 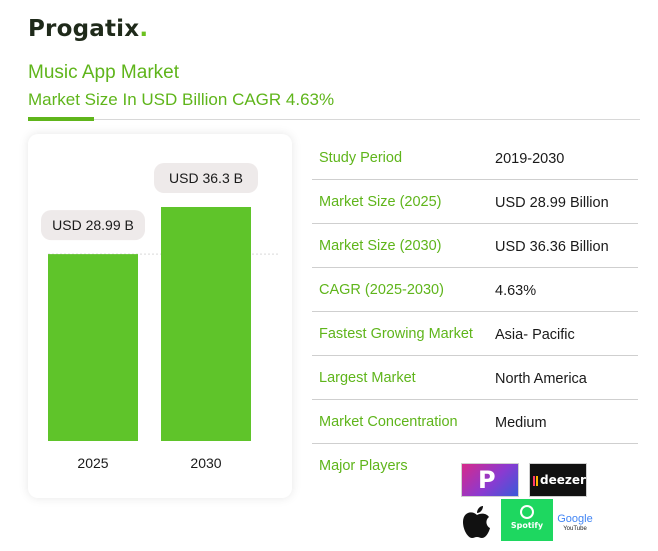 What do you see at coordinates (92, 463) in the screenshot?
I see `x-tick-label: 2025` at bounding box center [92, 463].